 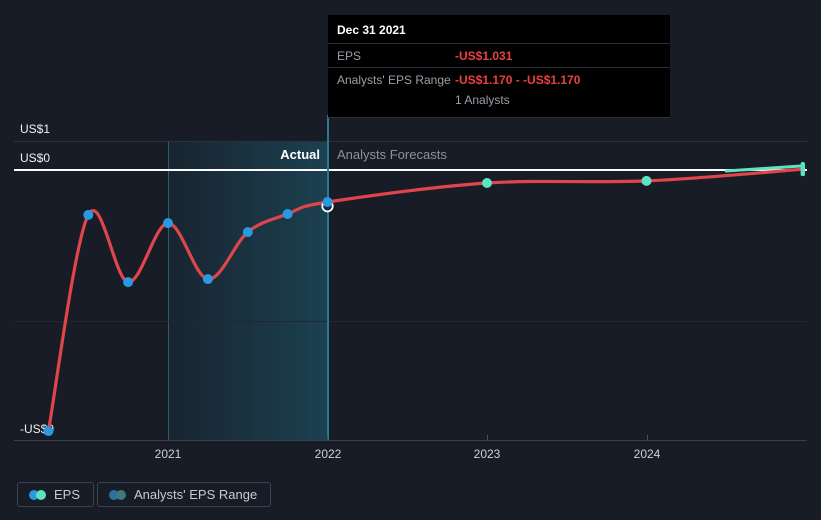 I want to click on forecast-zone-label: Analysts Forecasts, so click(x=392, y=154).